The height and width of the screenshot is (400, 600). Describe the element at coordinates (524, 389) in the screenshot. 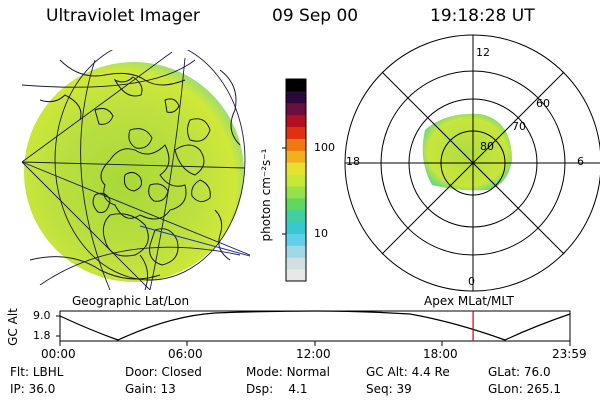

I see `info-glon: GLon: 265.1` at that location.